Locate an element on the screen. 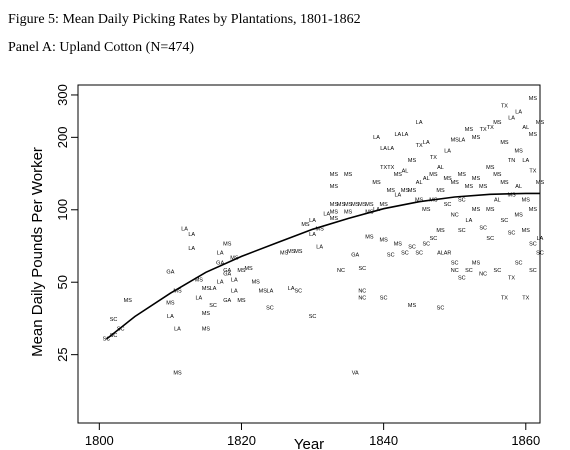  data-point: AR is located at coordinates (448, 254).